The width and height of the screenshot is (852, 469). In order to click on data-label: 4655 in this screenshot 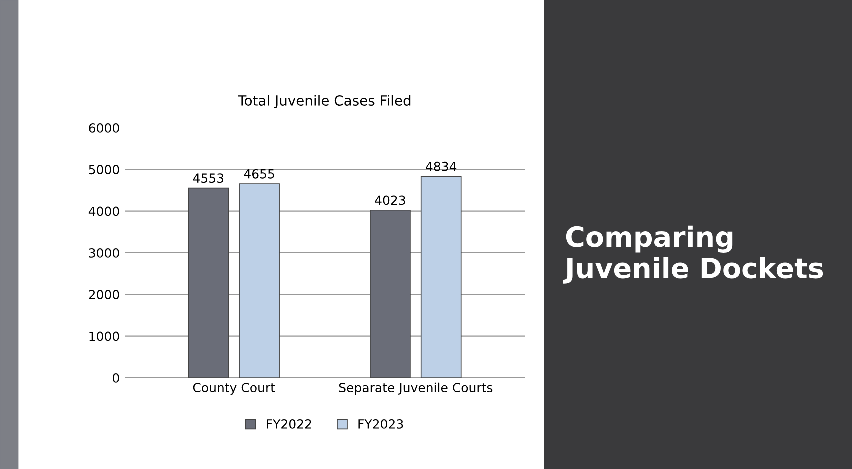, I will do `click(259, 174)`.